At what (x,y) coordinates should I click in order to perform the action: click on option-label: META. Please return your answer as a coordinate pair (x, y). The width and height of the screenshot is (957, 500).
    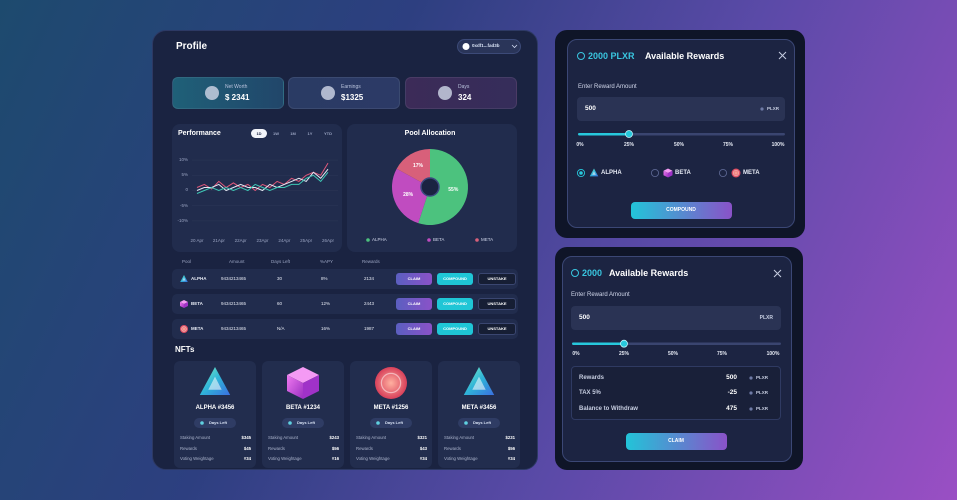
    Looking at the image, I should click on (751, 172).